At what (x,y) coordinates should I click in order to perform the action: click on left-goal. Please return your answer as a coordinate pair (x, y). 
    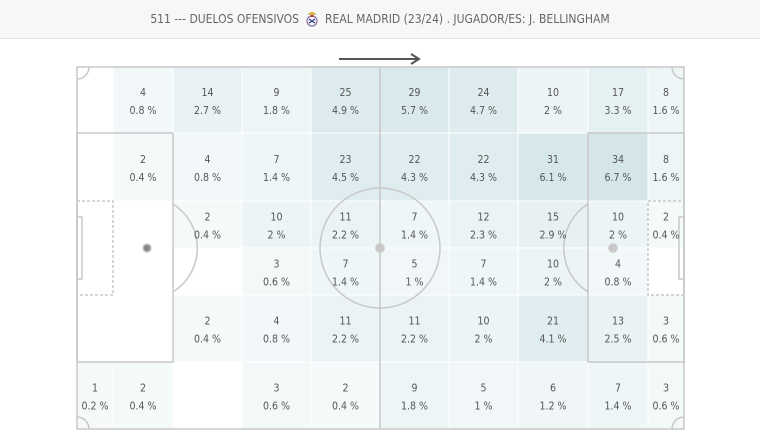
    Looking at the image, I should click on (79, 248).